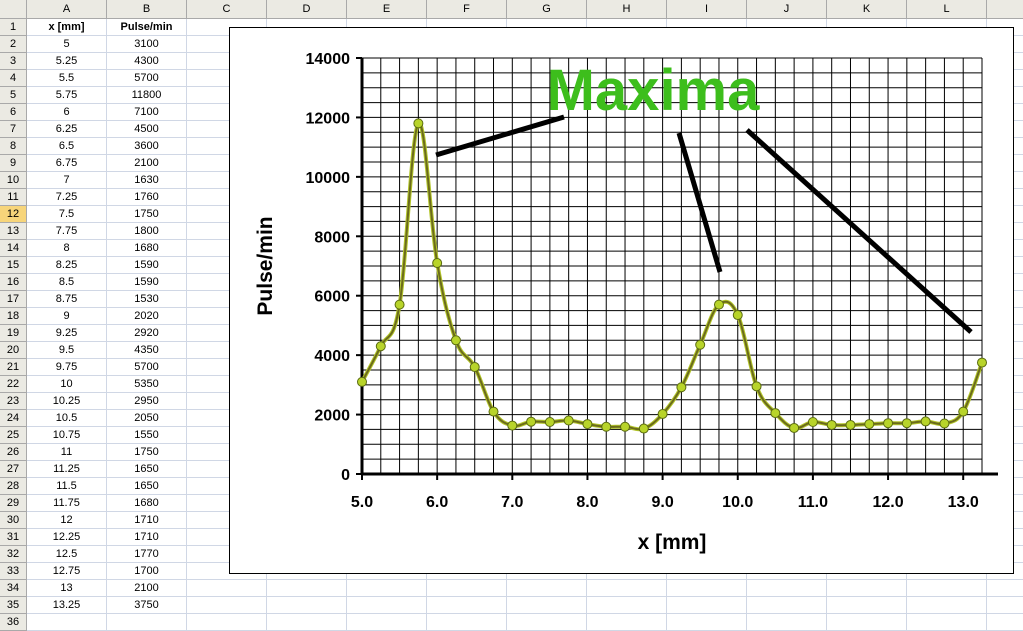 Image resolution: width=1023 pixels, height=631 pixels. What do you see at coordinates (13, 333) in the screenshot?
I see `row-header: 19` at bounding box center [13, 333].